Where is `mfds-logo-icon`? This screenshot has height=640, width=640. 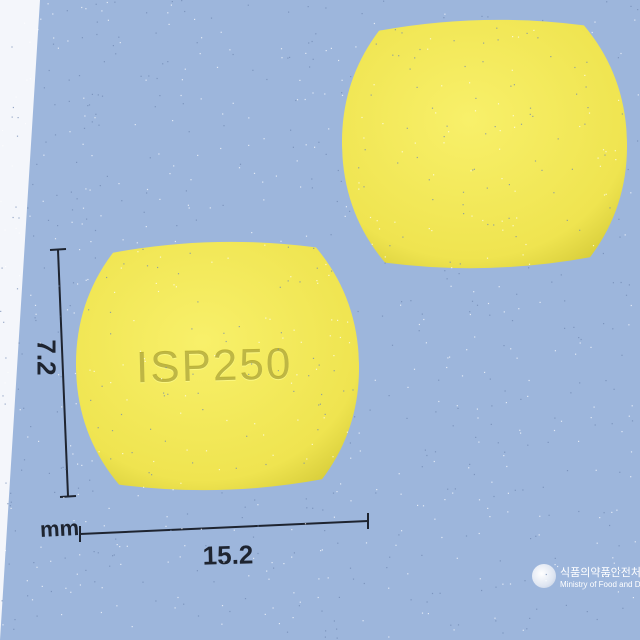
mfds-logo-icon is located at coordinates (544, 576).